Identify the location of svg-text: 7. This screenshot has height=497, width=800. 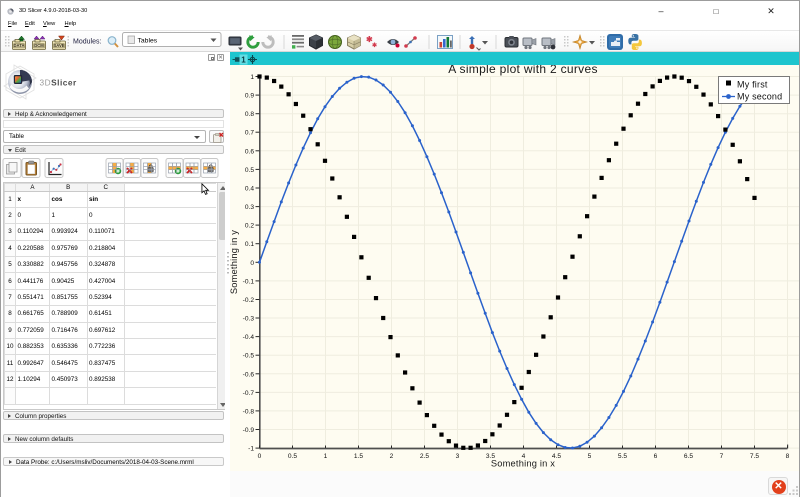
(722, 456).